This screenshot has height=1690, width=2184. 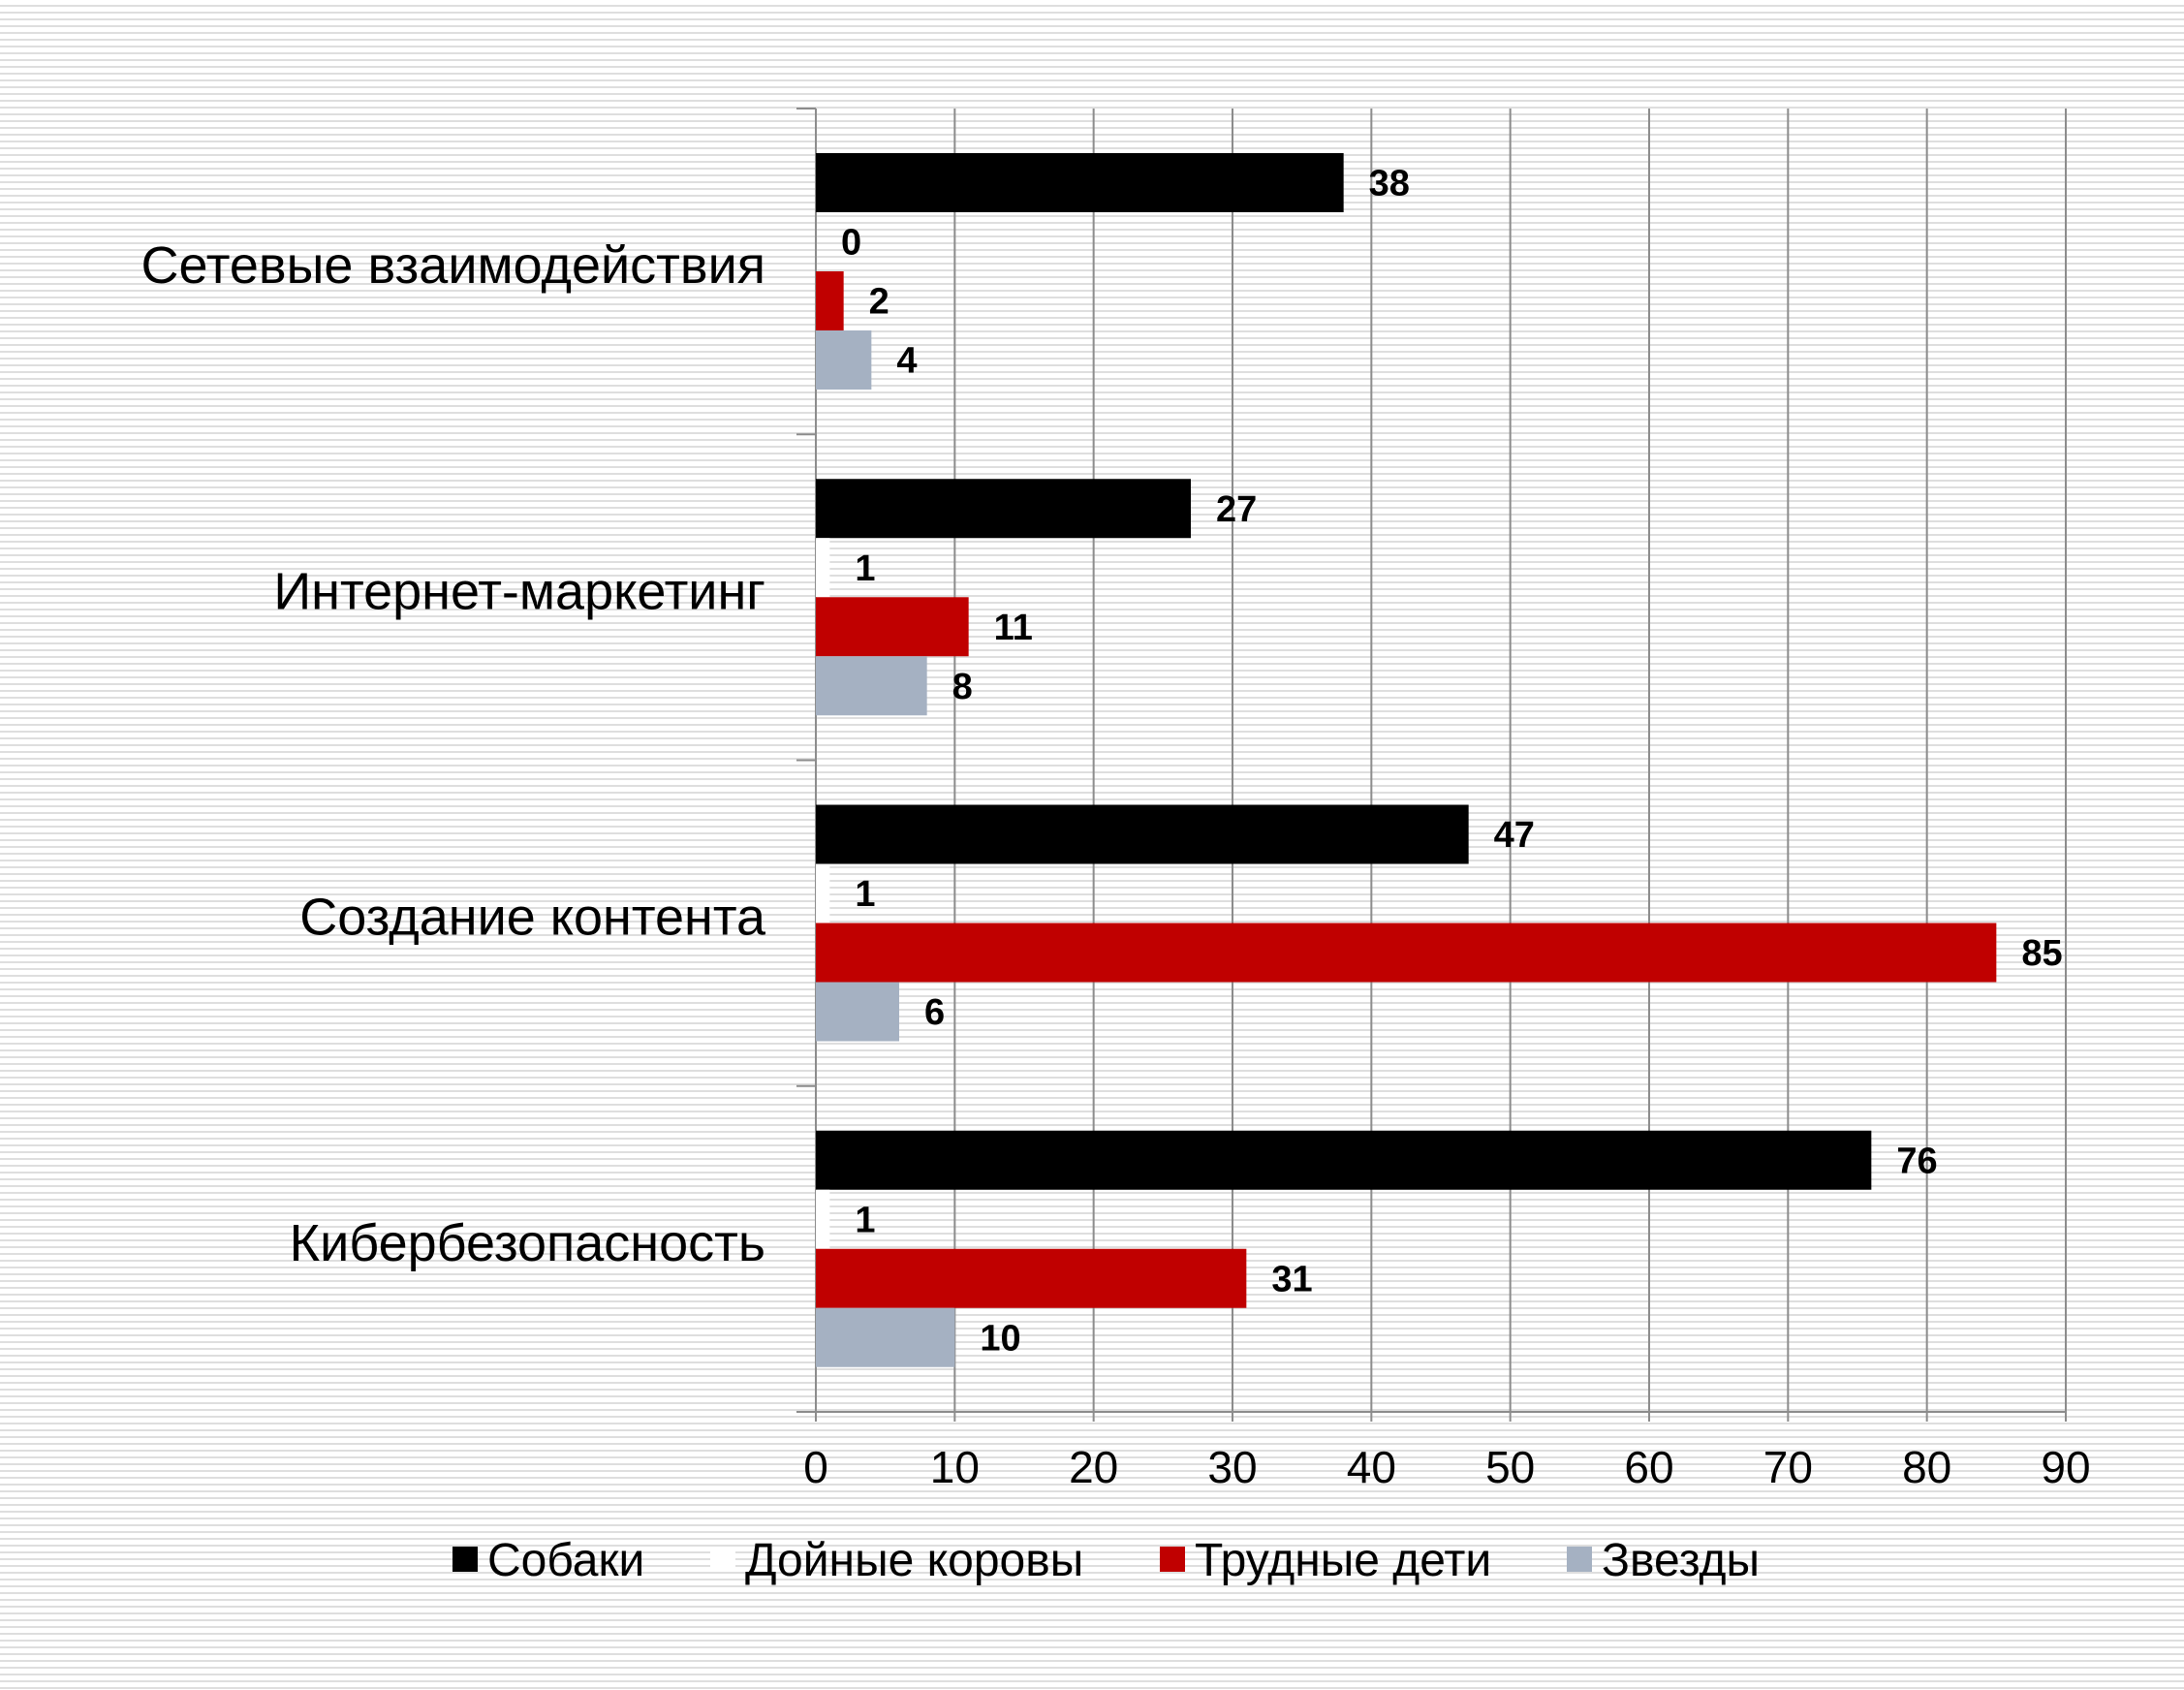 What do you see at coordinates (1927, 1467) in the screenshot?
I see `x-tick-label: 80` at bounding box center [1927, 1467].